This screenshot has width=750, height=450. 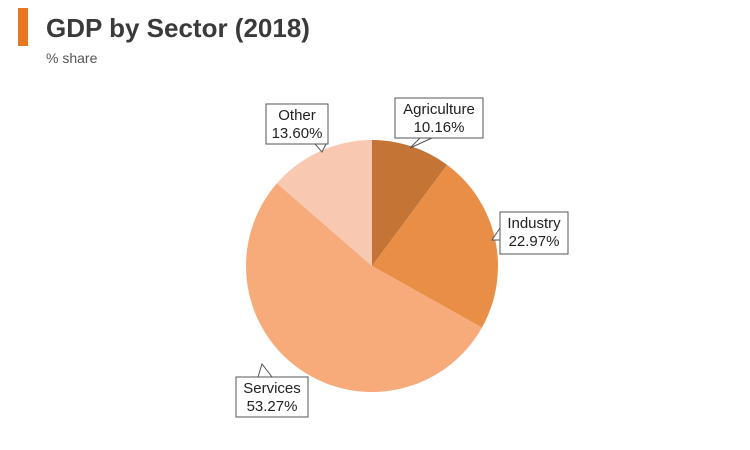 I want to click on data-label-name: Agriculture, so click(x=439, y=109).